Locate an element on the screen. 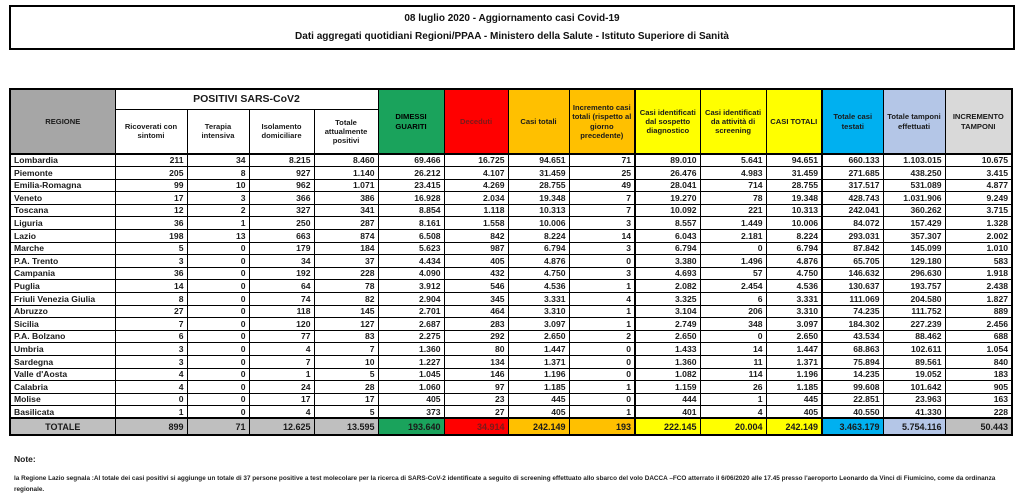  value-cell: 531.089 is located at coordinates (914, 185).